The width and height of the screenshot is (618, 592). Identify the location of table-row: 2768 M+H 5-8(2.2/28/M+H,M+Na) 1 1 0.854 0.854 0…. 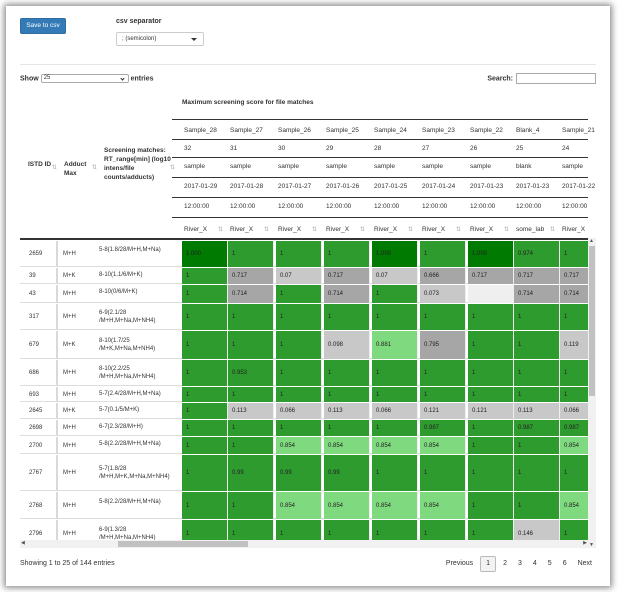
(308, 505).